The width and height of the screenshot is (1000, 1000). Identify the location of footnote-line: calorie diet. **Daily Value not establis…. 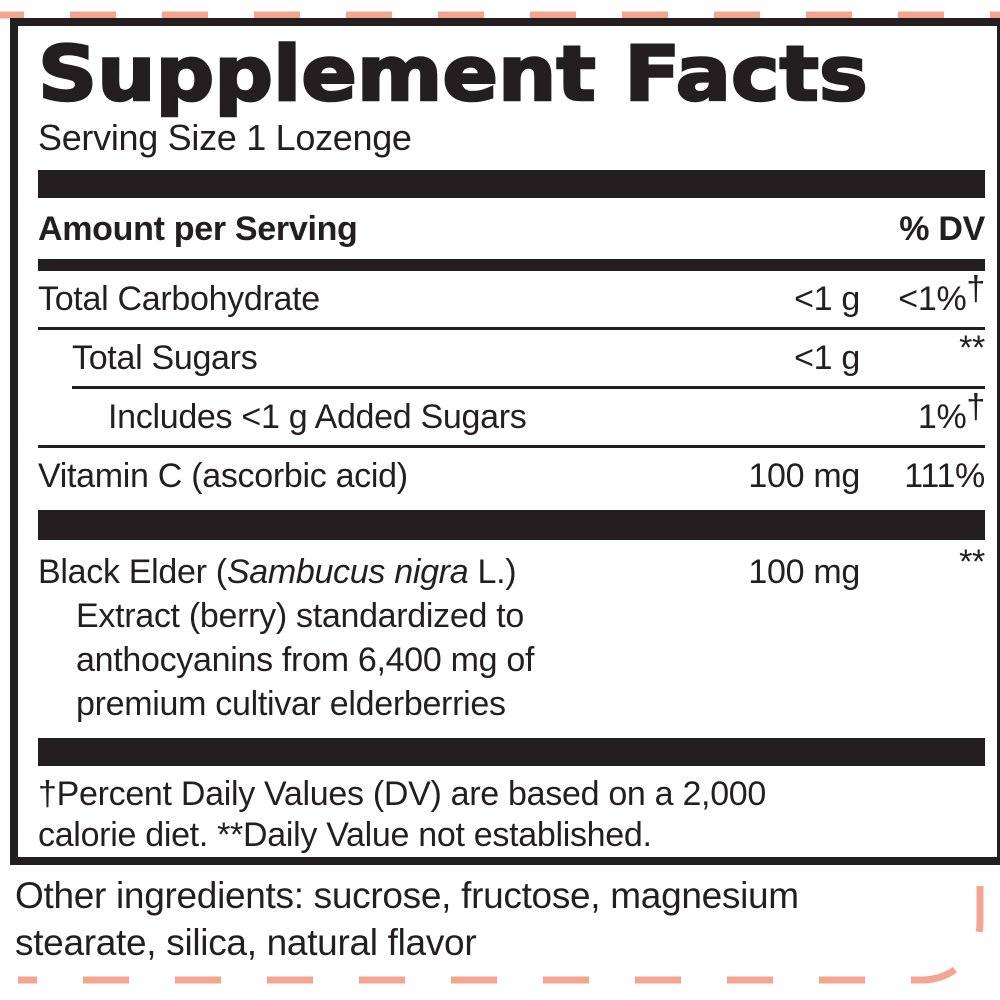
(345, 835).